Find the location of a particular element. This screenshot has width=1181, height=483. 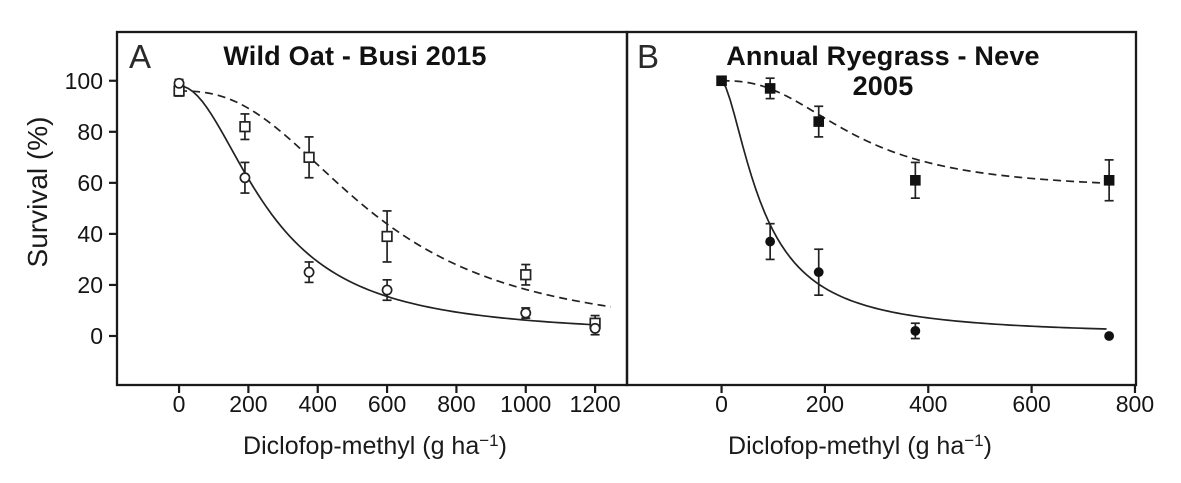

panel-b-title: Annual Ryegrass - Neve 2005 is located at coordinates (883, 71).